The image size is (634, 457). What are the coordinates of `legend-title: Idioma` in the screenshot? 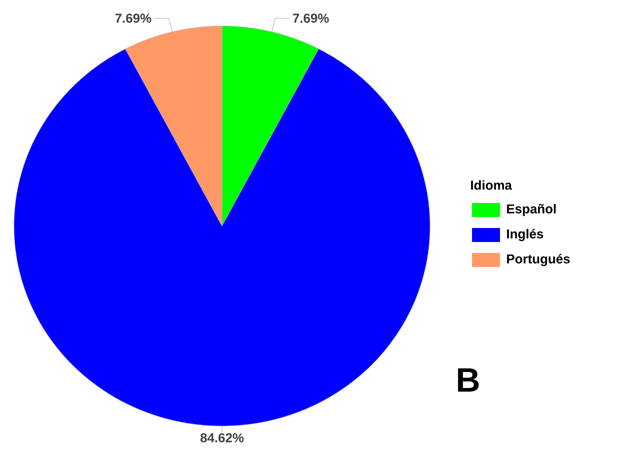 It's located at (491, 185).